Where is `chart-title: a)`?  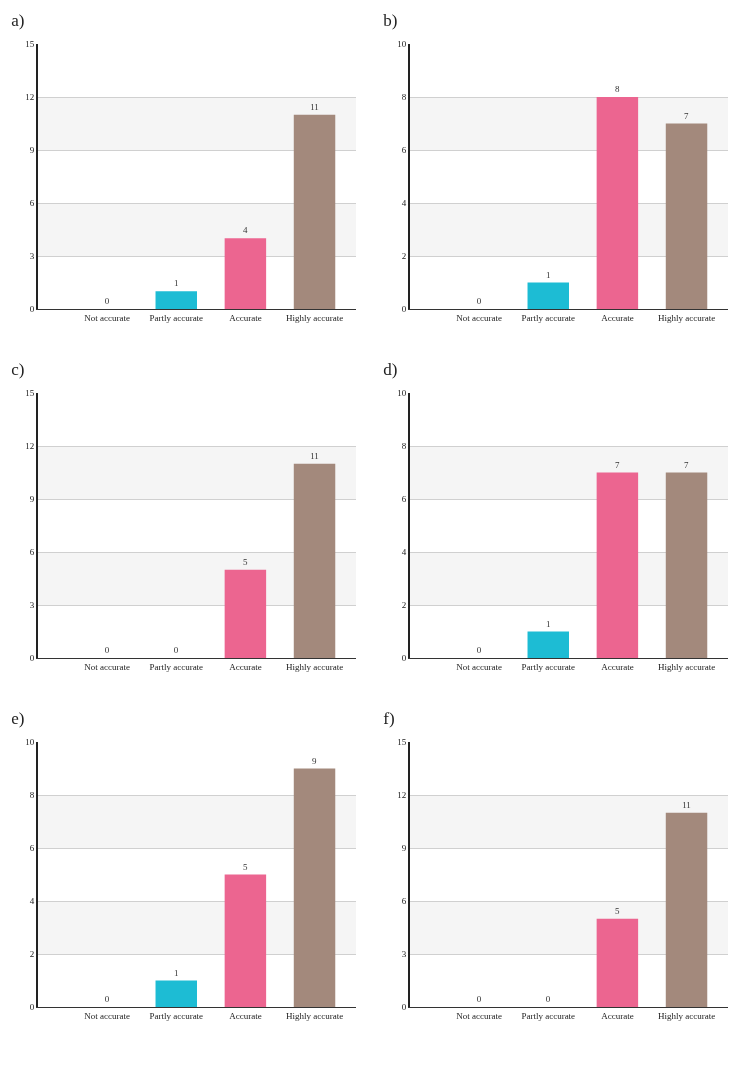 chart-title: a) is located at coordinates (18, 21).